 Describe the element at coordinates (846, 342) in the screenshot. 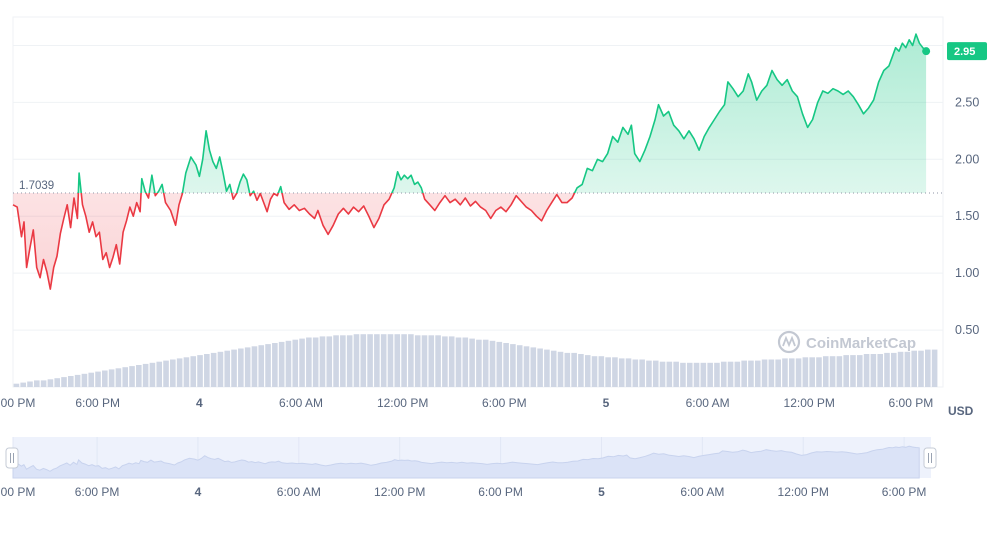

I see `watermark: CoinMarketCap` at that location.